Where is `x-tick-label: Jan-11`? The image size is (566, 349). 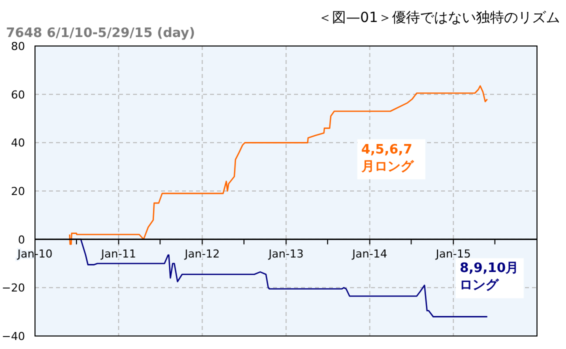 x-tick-label: Jan-11 is located at coordinates (118, 253).